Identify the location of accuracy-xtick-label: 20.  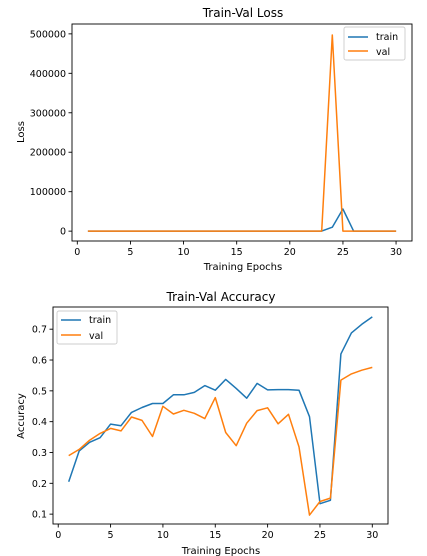
(268, 535).